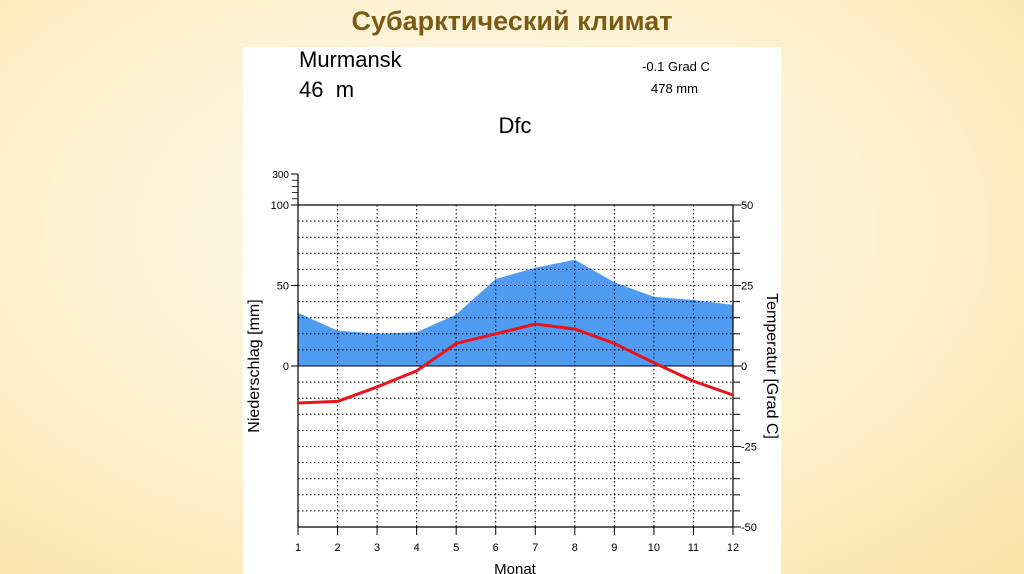 The height and width of the screenshot is (574, 1024). I want to click on month-label: 8, so click(575, 548).